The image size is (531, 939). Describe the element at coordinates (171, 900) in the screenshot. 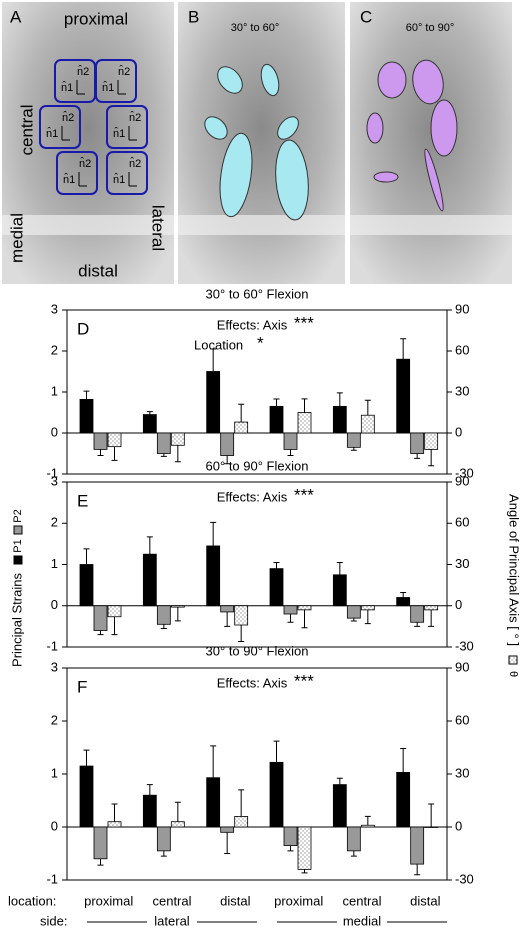

I see `x-tick-label: central` at that location.